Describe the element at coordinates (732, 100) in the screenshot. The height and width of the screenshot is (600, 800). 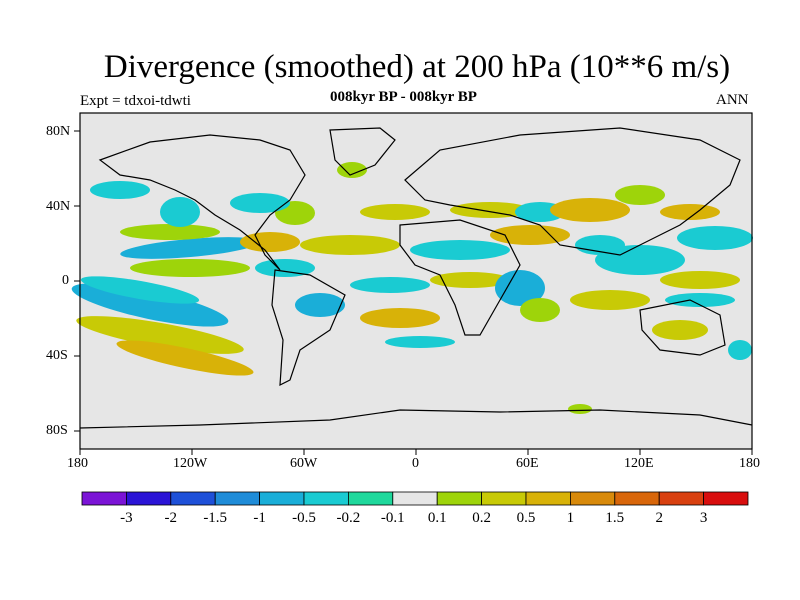
I see `season-label: ANN` at that location.